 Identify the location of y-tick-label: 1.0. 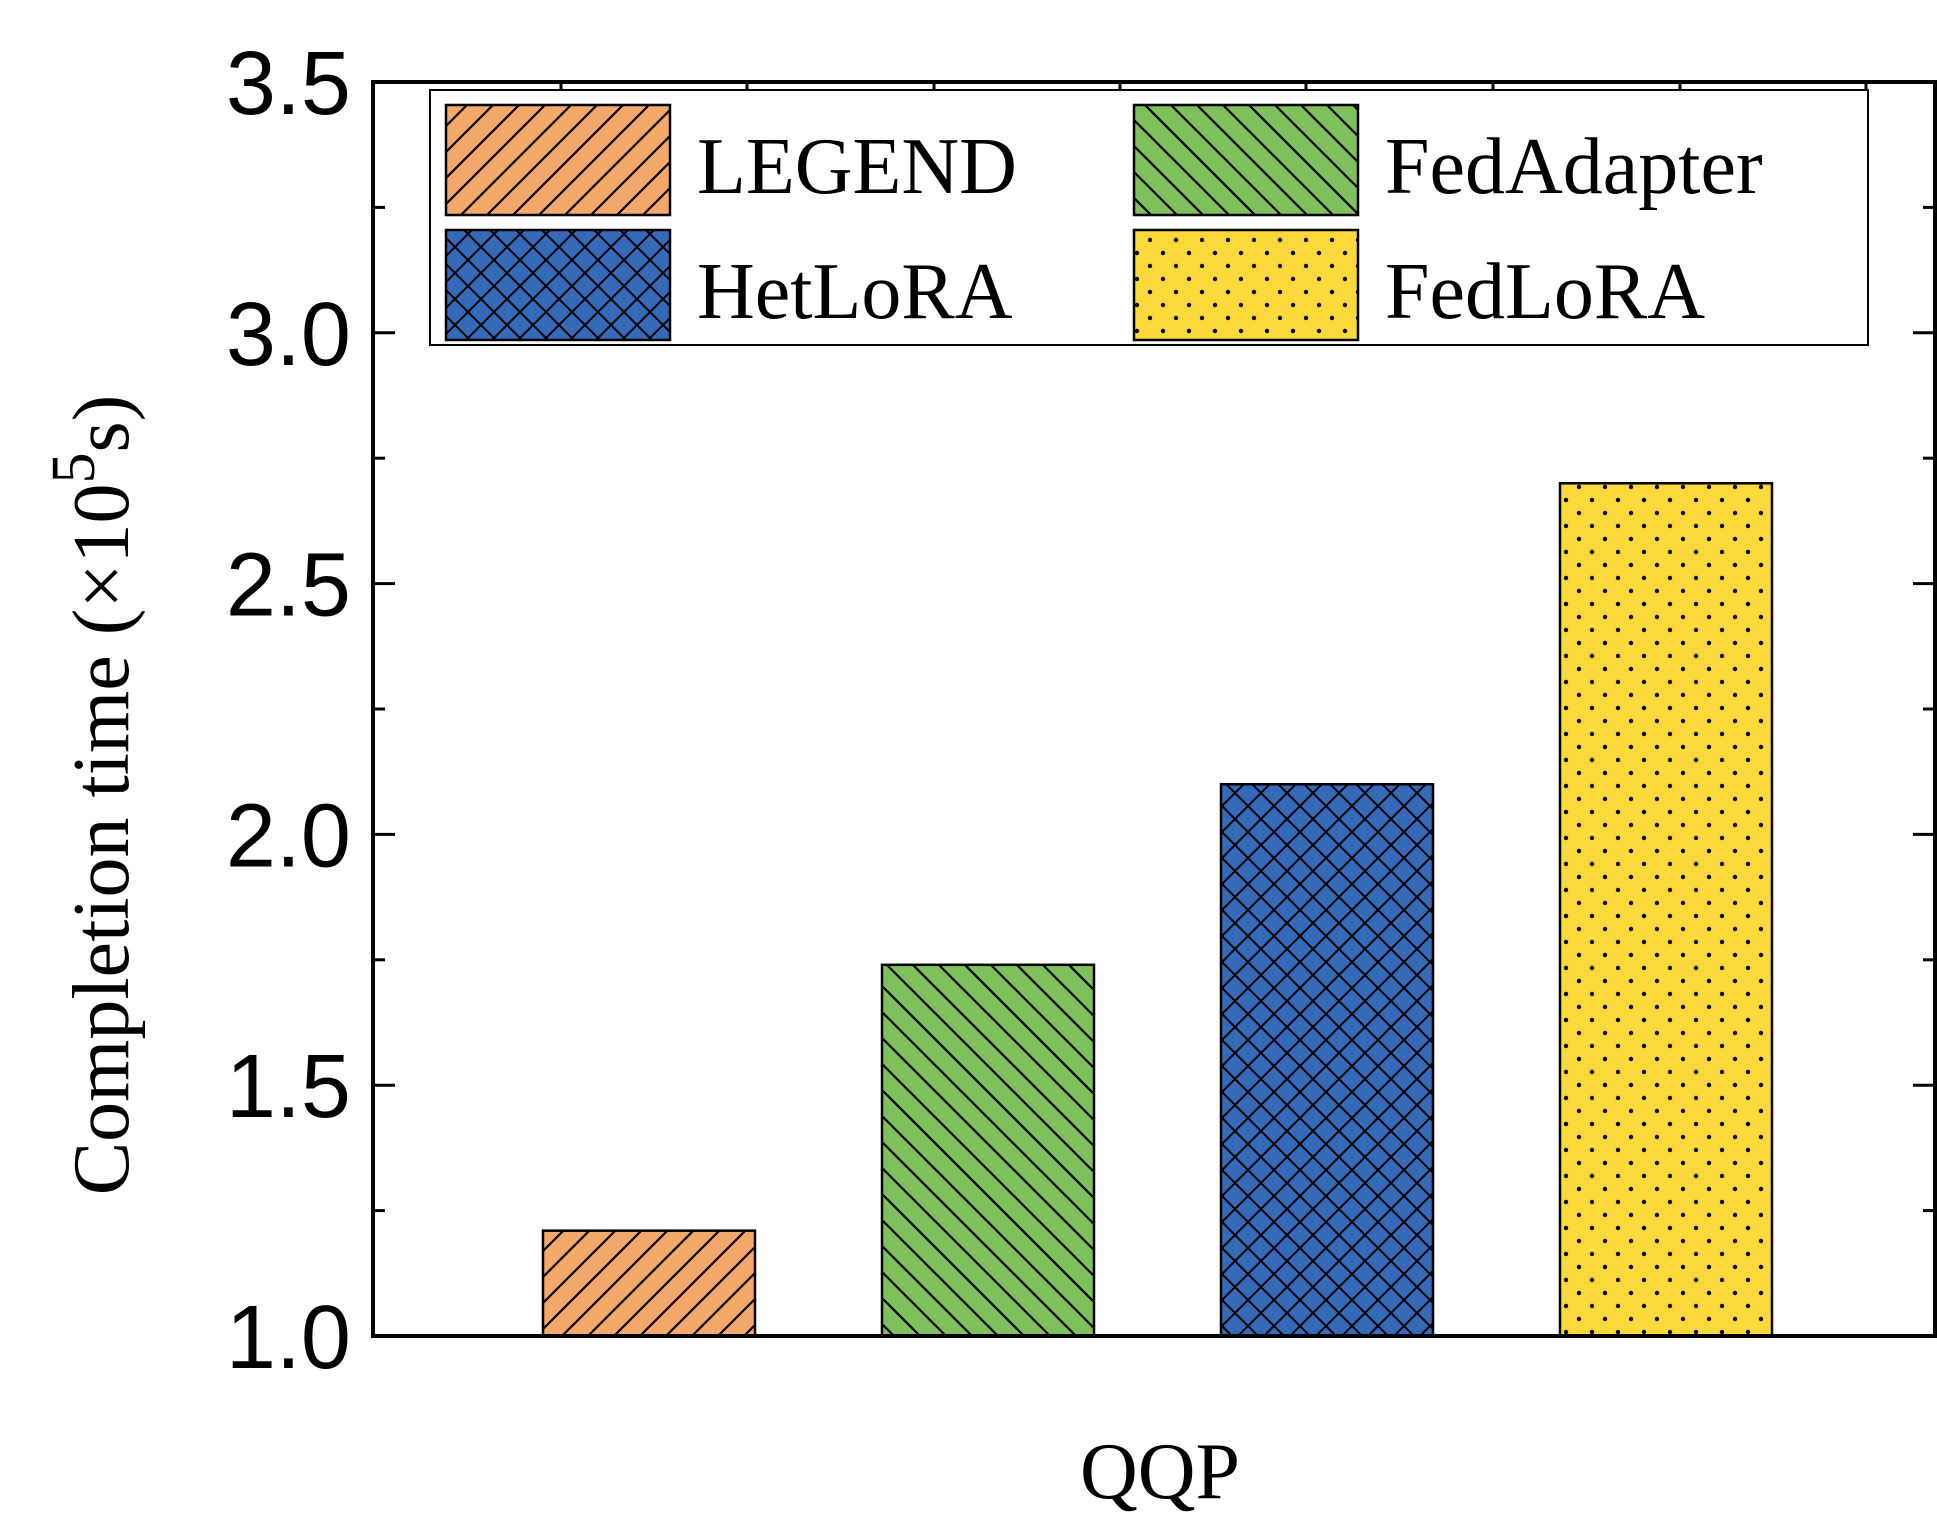
(288, 1338).